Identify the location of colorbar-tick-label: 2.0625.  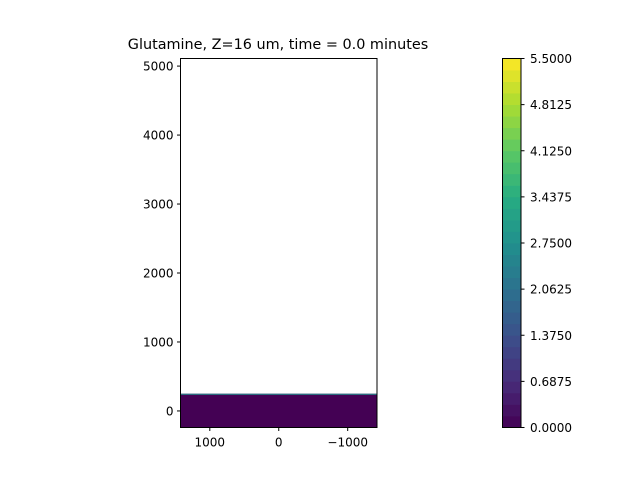
(551, 290).